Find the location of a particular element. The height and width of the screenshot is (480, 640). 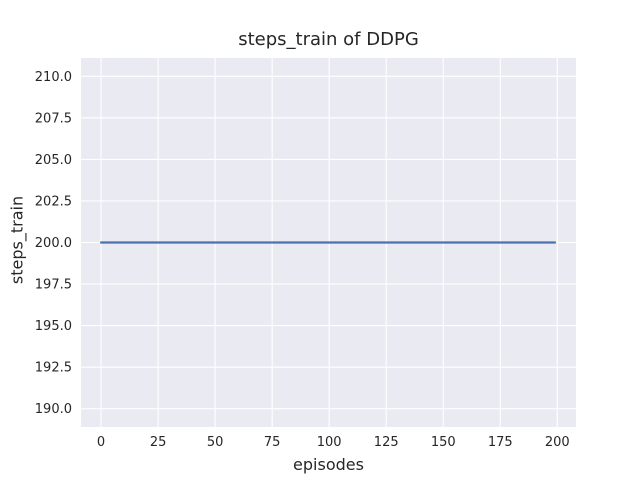

y-tick-label: 210.0 is located at coordinates (53, 77).